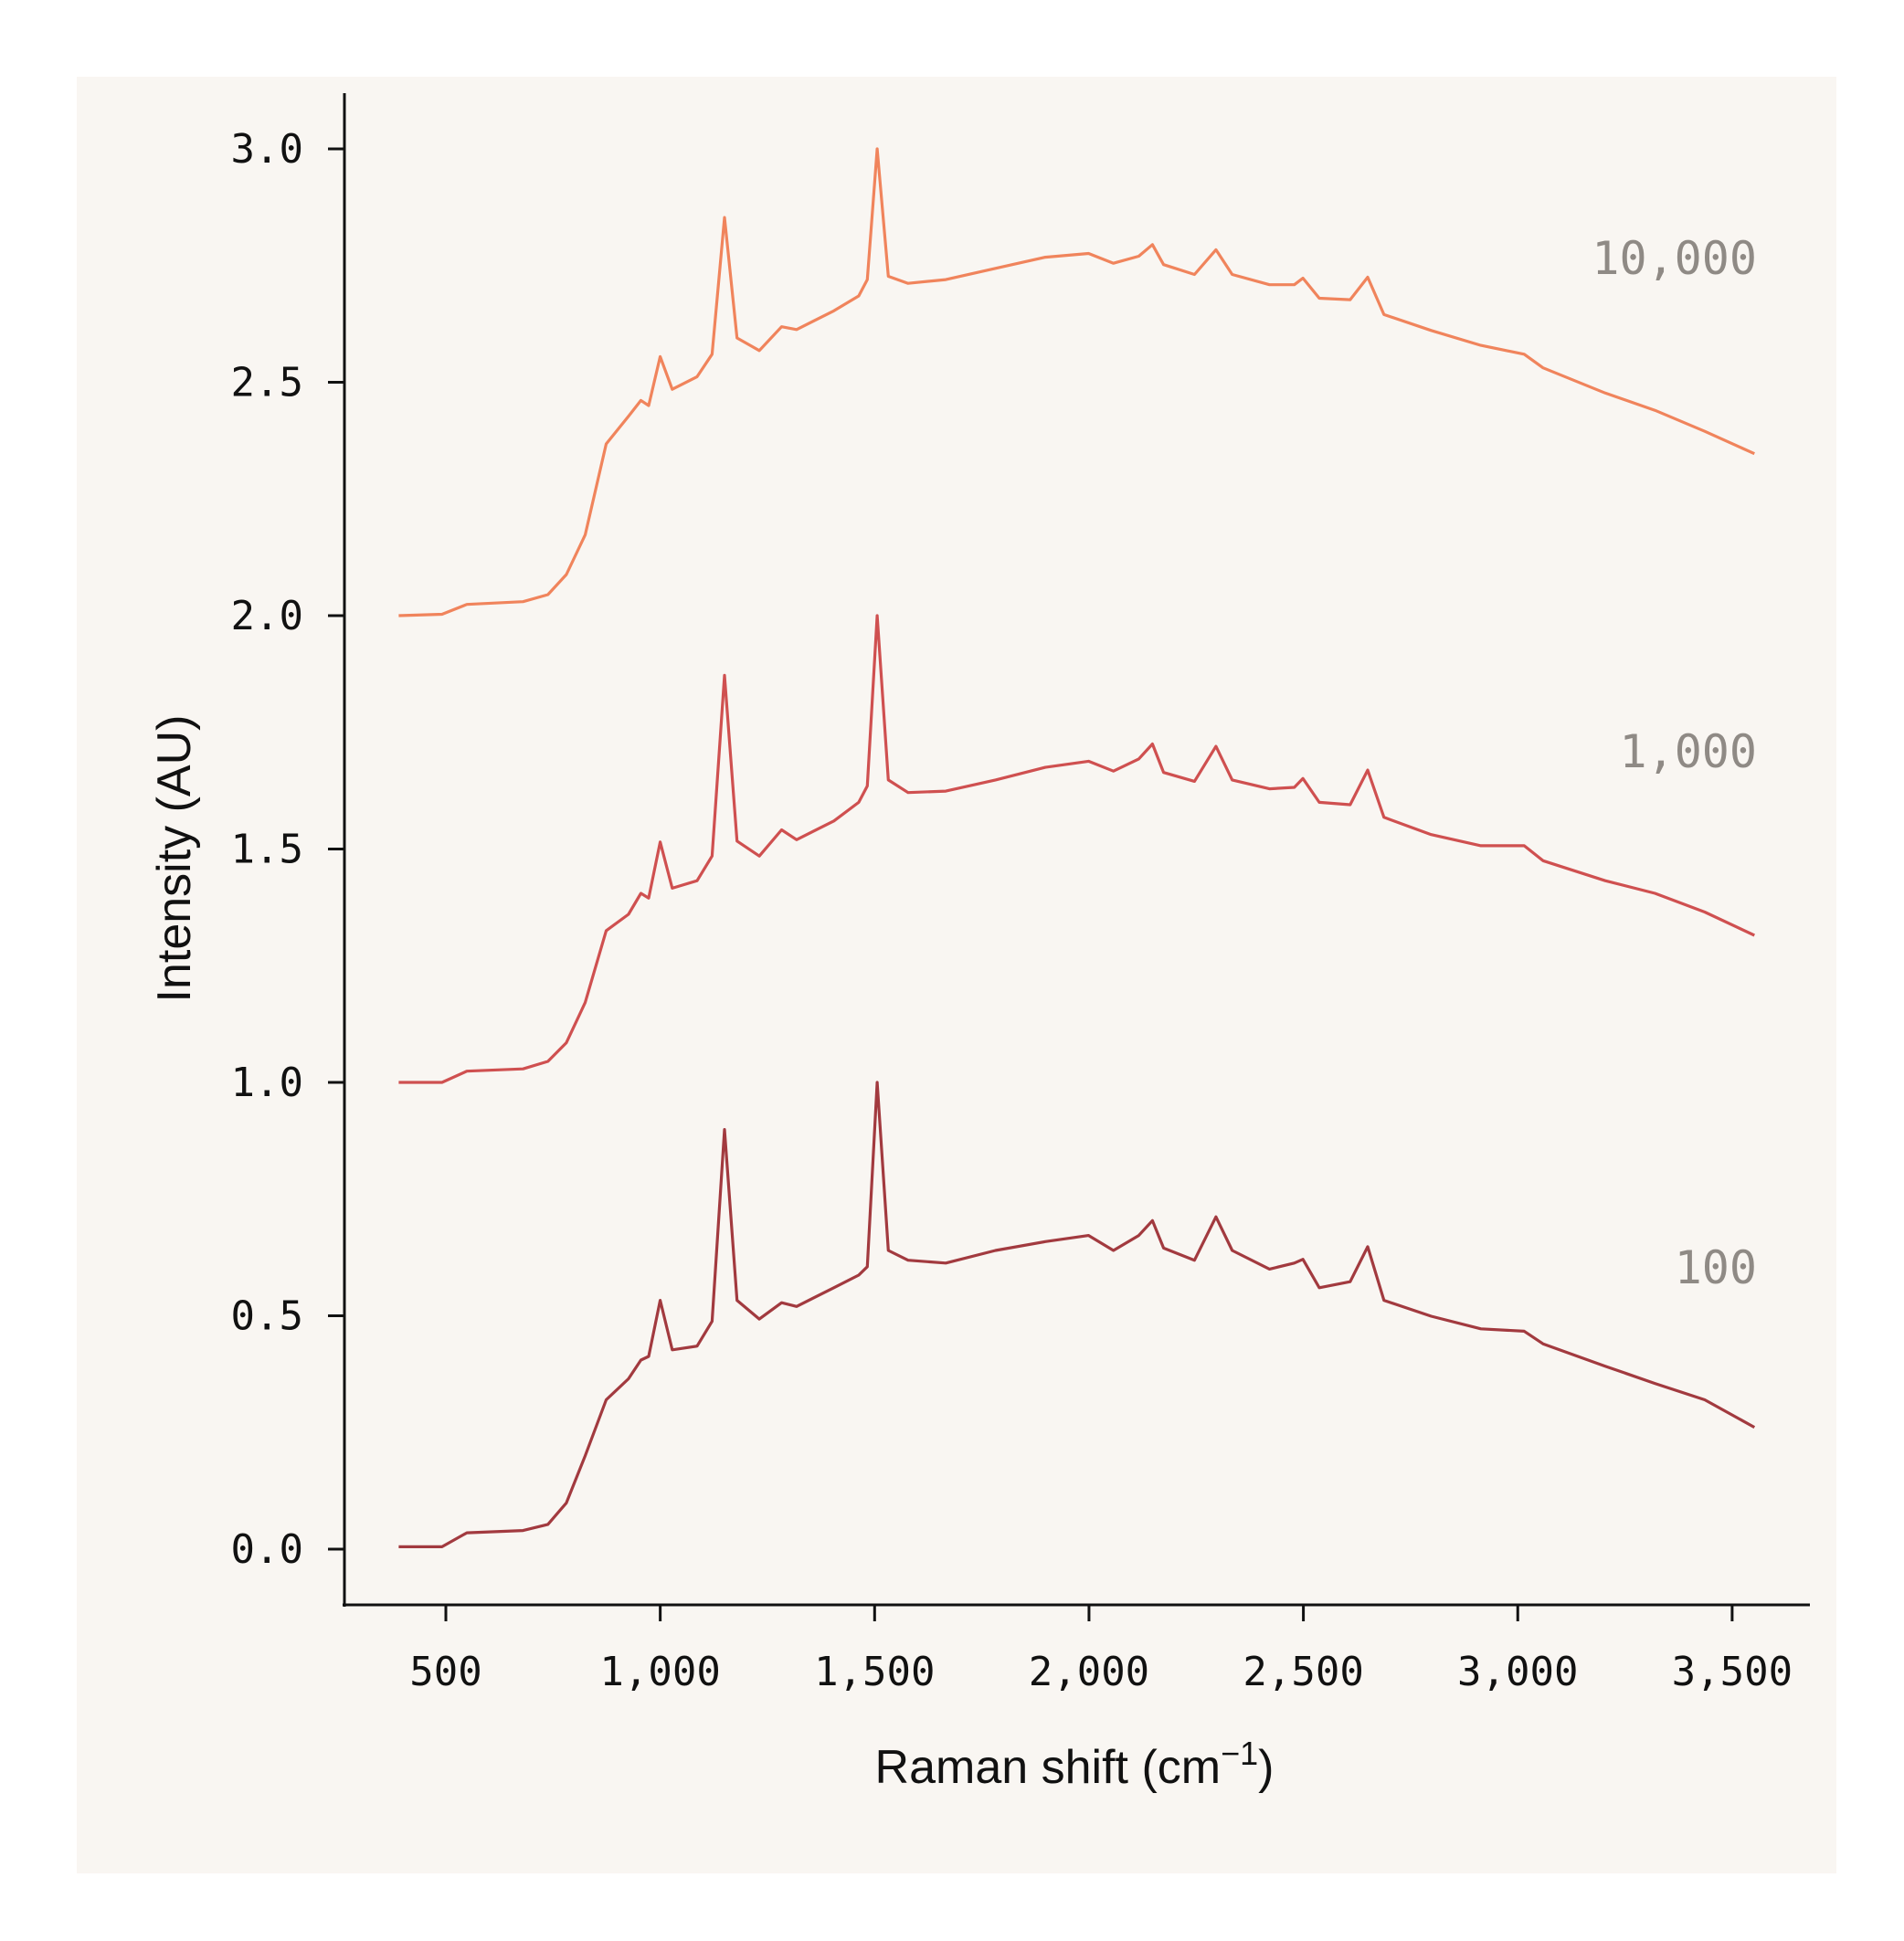  I want to click on x-axis-title: Raman shift (cm−1), so click(1075, 1764).